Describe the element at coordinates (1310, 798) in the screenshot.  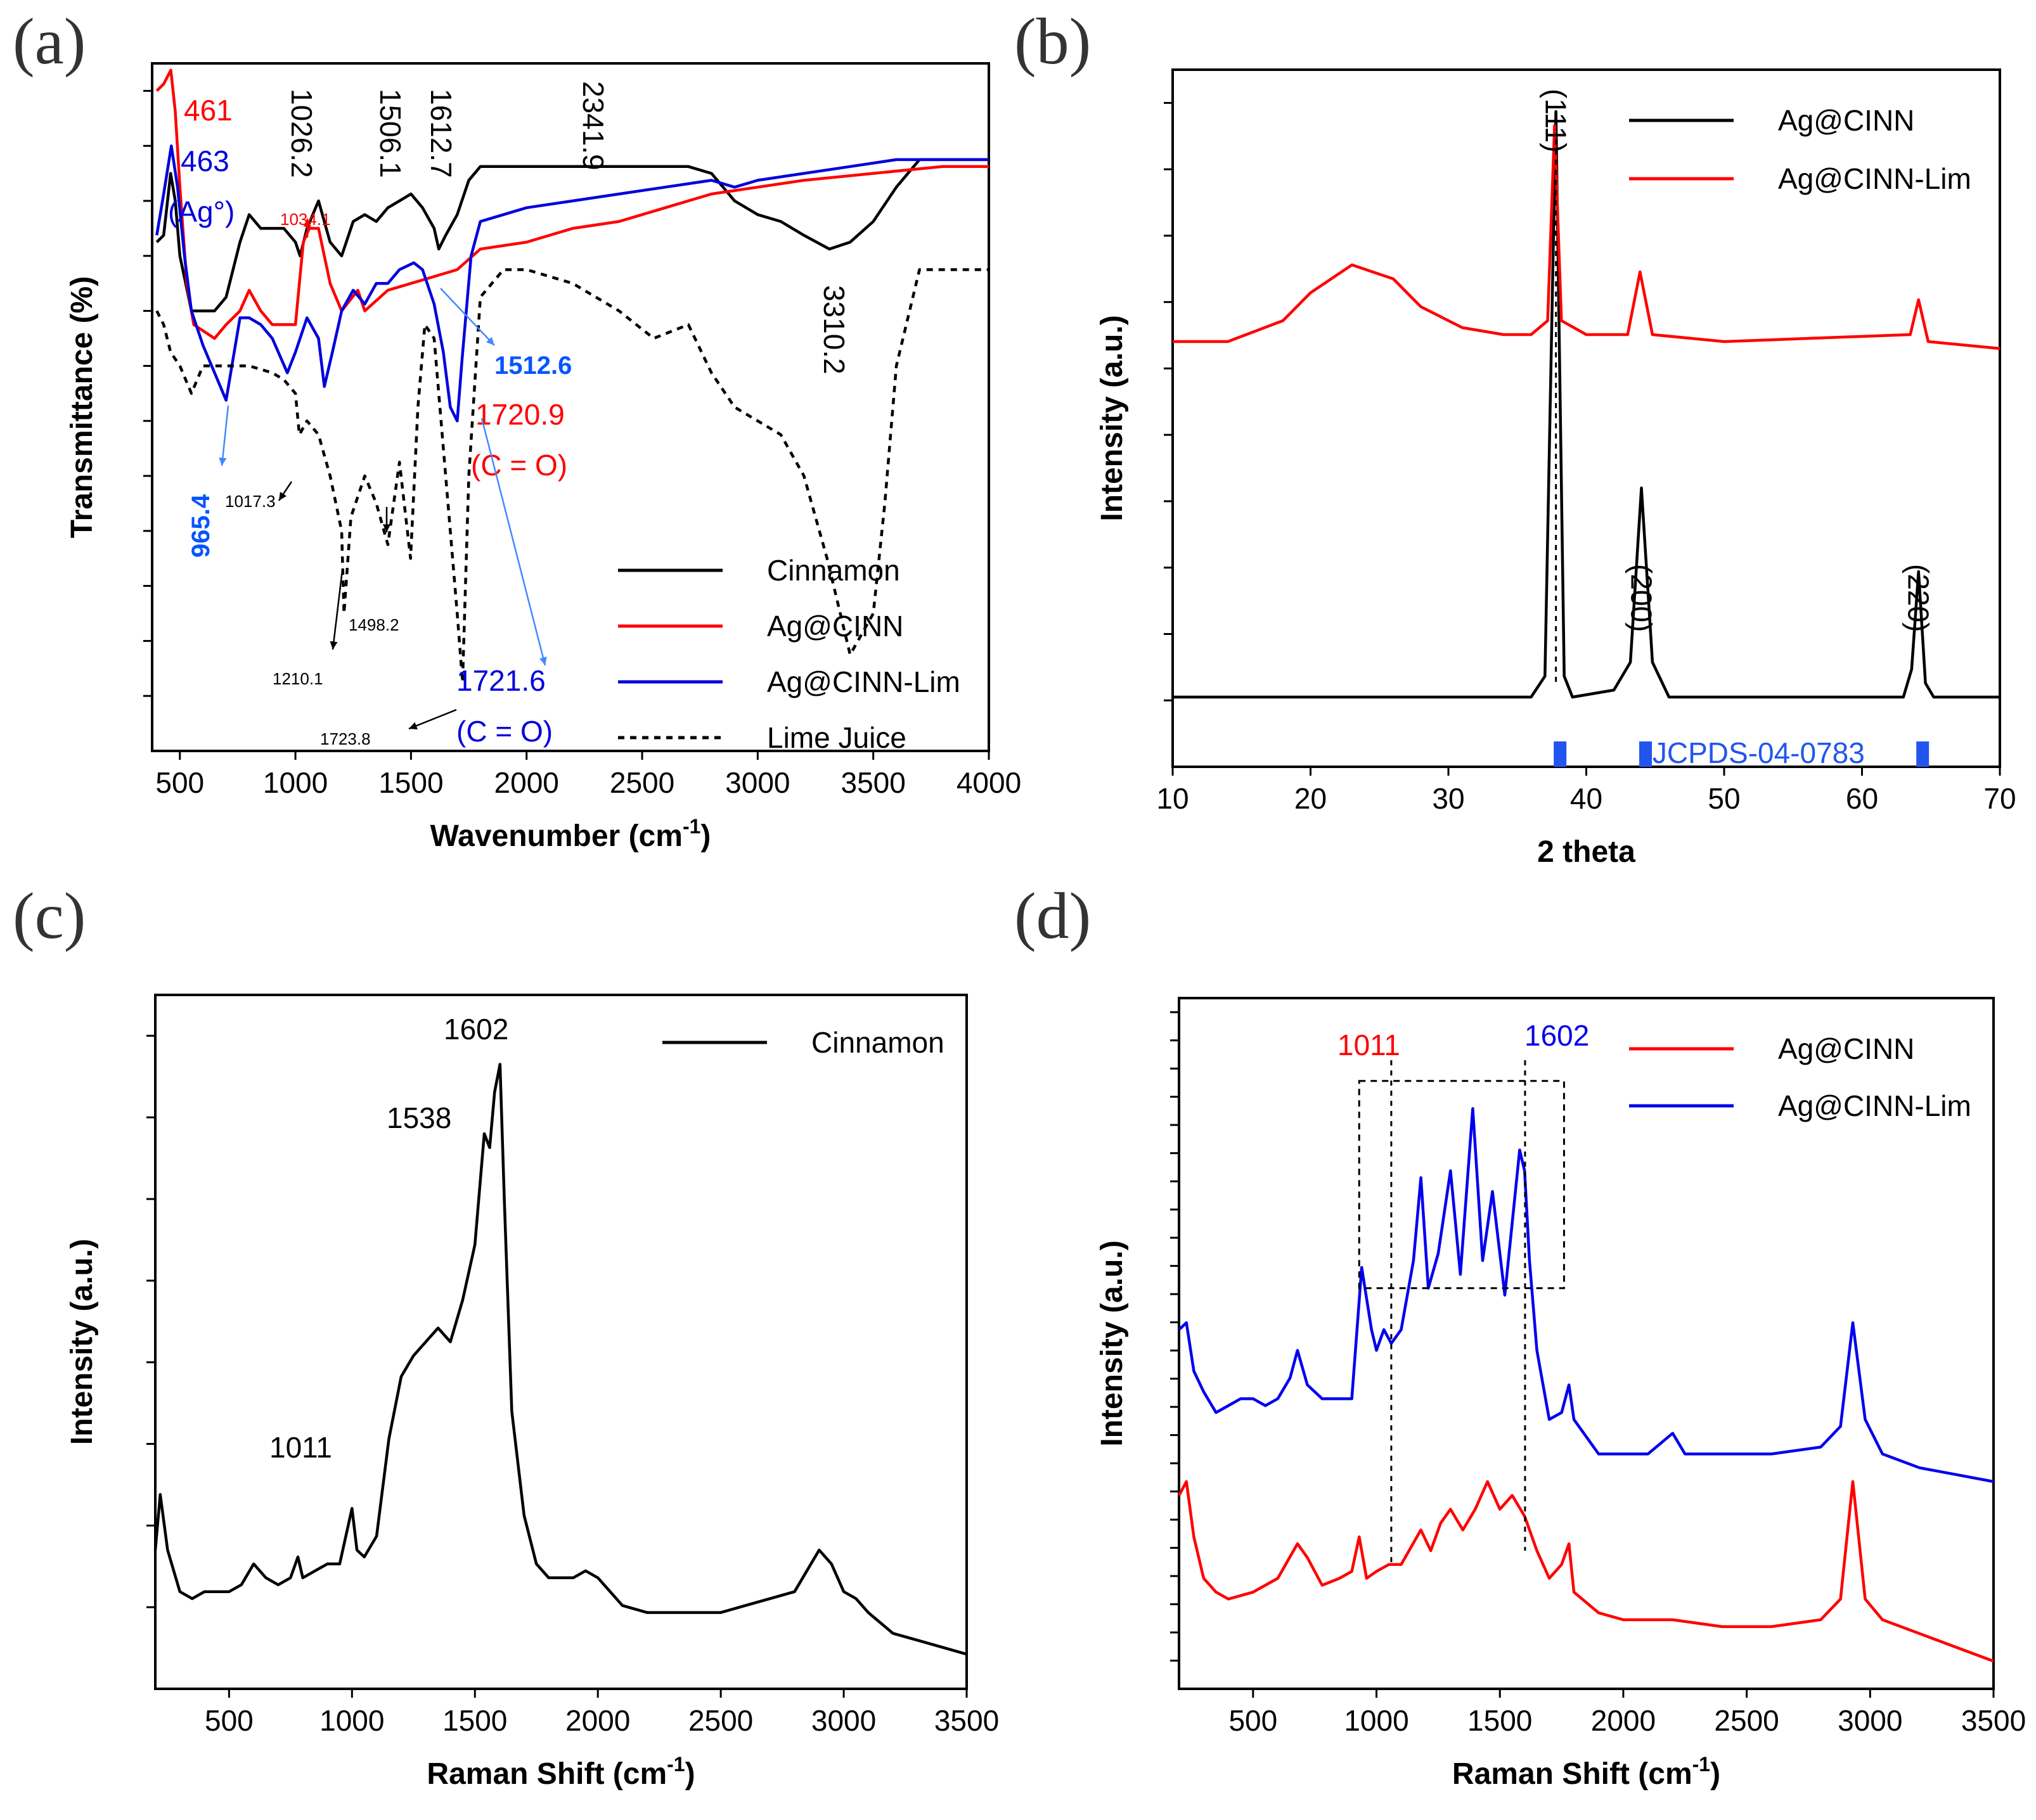
I see `x-tick-label: 20` at that location.